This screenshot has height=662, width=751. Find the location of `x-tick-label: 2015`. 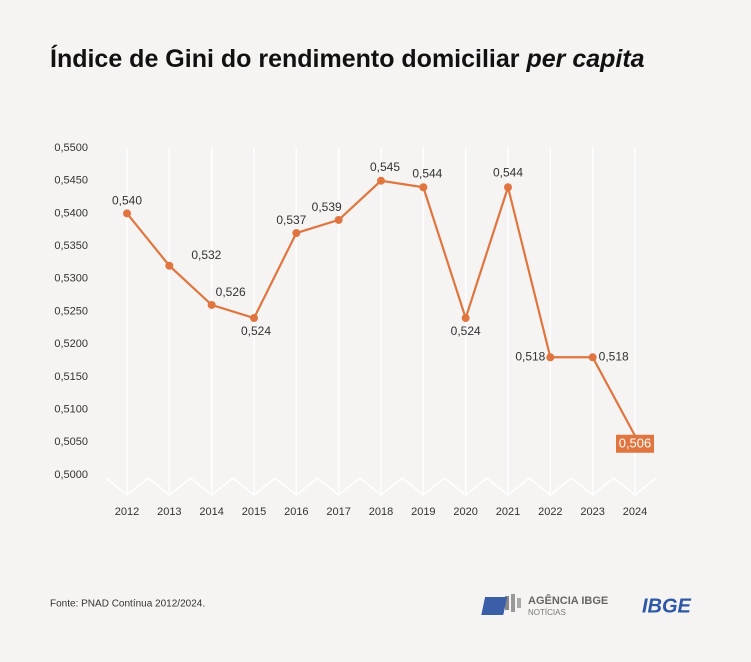

x-tick-label: 2015 is located at coordinates (254, 512).